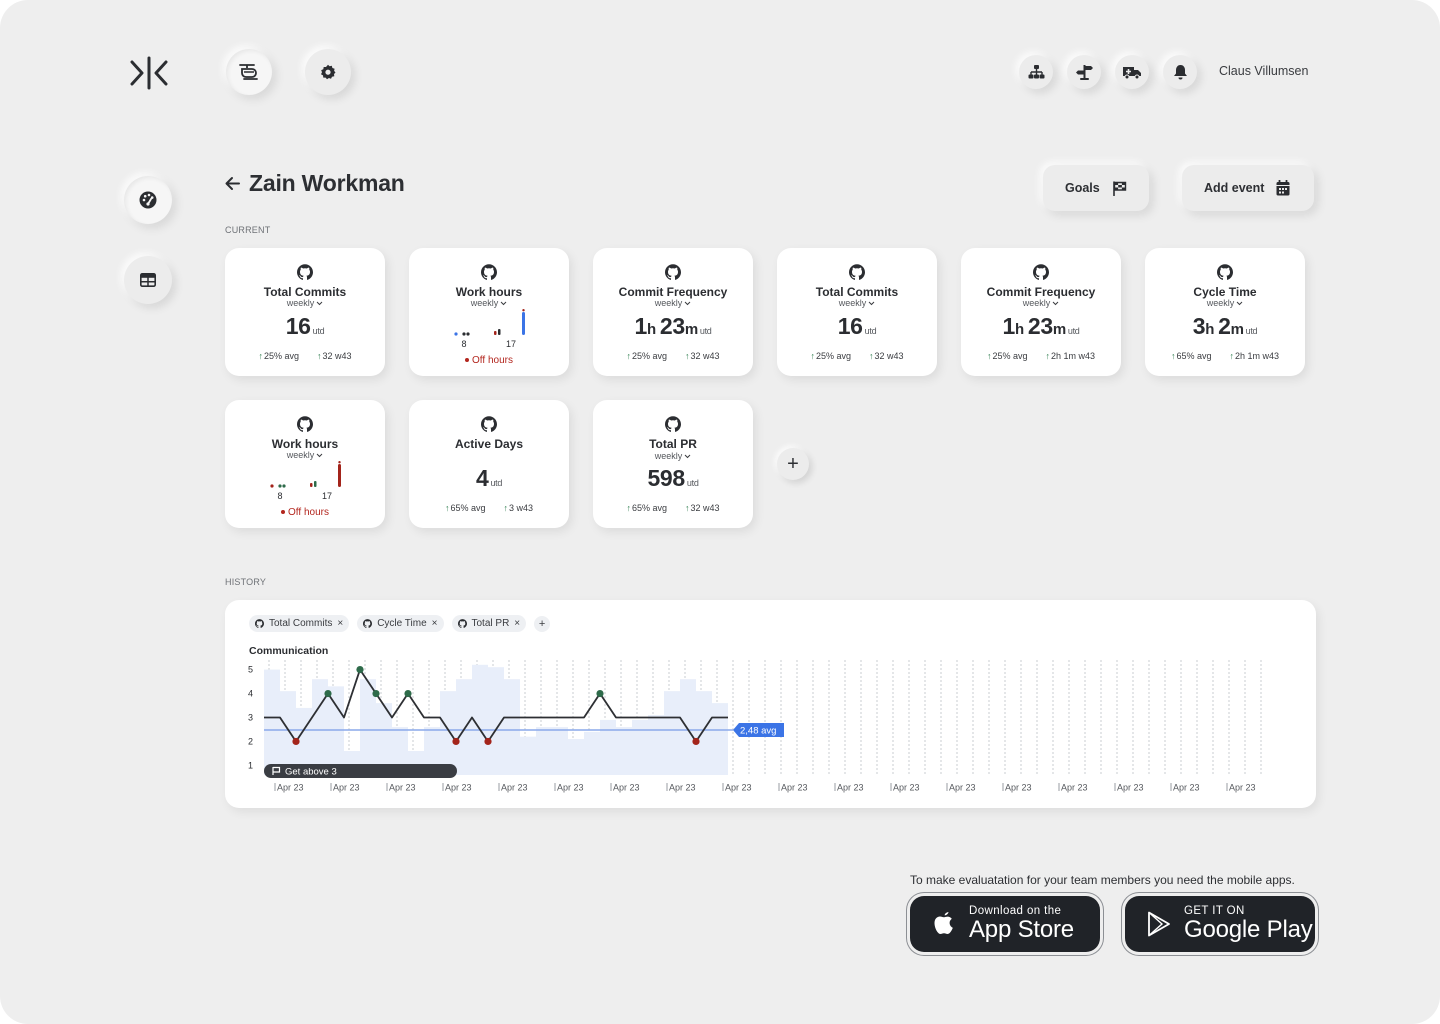 The image size is (1440, 1024). Describe the element at coordinates (250, 741) in the screenshot. I see `y-tick-label: 2` at that location.